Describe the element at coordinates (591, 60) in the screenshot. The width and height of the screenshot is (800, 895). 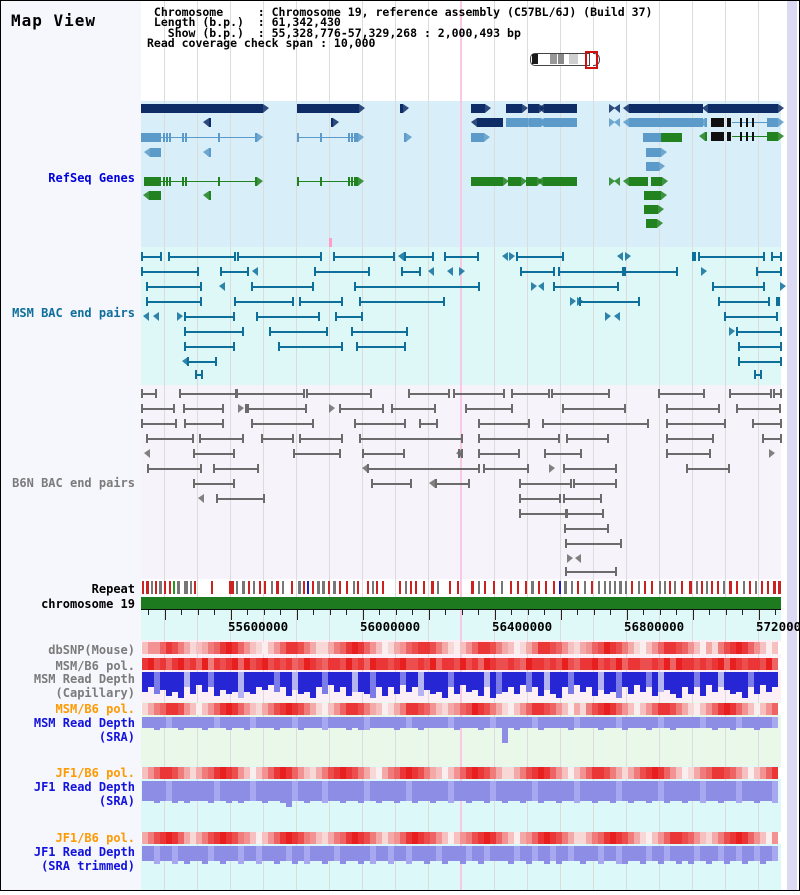
I see `ideogram-view-marker` at that location.